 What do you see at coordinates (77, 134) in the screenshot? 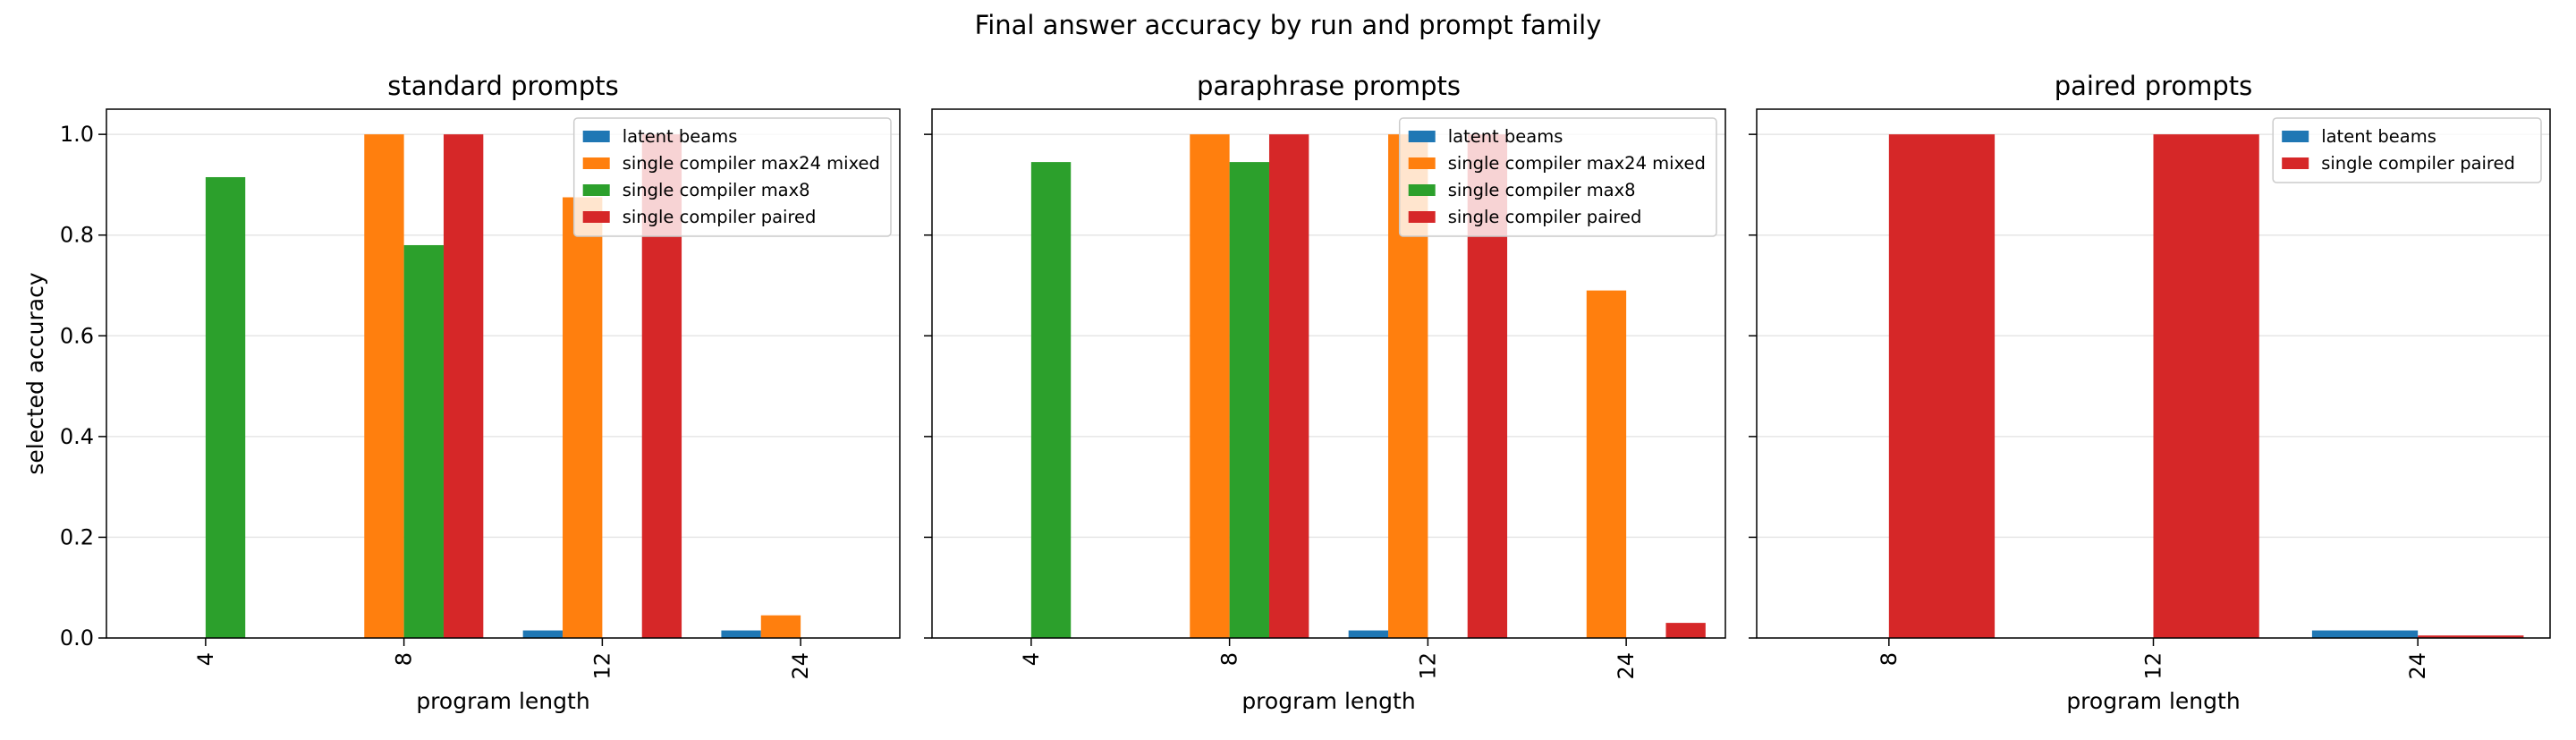
I see `y-tick-label: 1.0` at bounding box center [77, 134].